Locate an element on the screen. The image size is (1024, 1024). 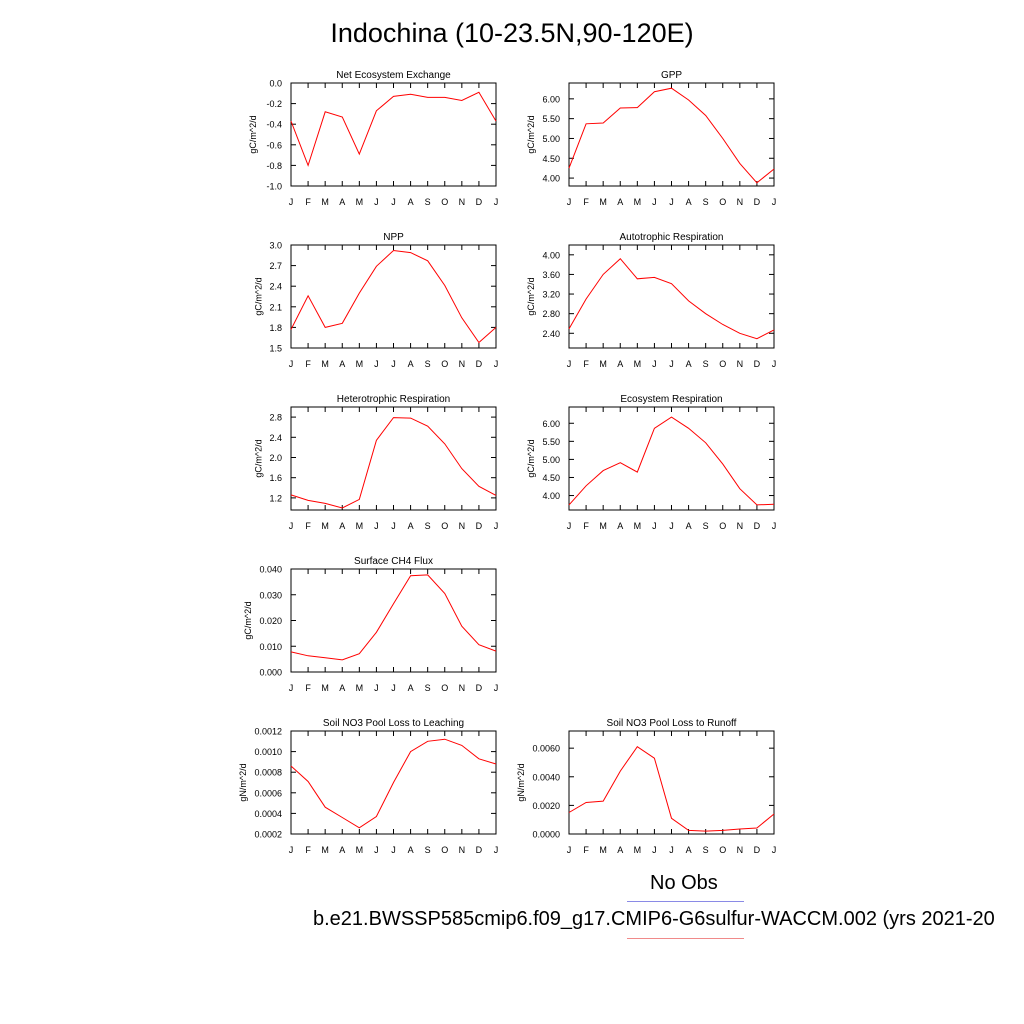
y-tick-label: 0.0012 is located at coordinates (268, 732).